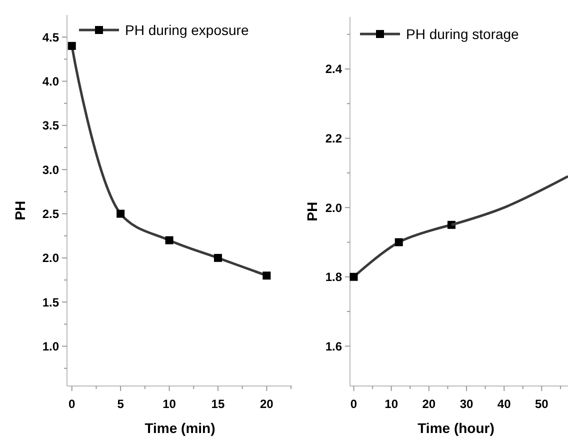 This screenshot has height=440, width=568. Describe the element at coordinates (51, 81) in the screenshot. I see `y-tick-label: 4.0` at that location.